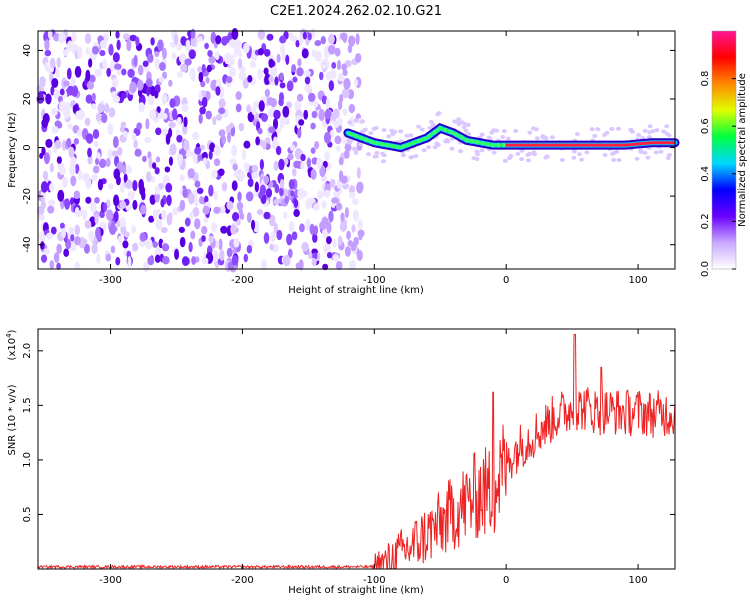 Image resolution: width=750 pixels, height=600 pixels. I want to click on snr-x-tick-label: -300, so click(110, 580).